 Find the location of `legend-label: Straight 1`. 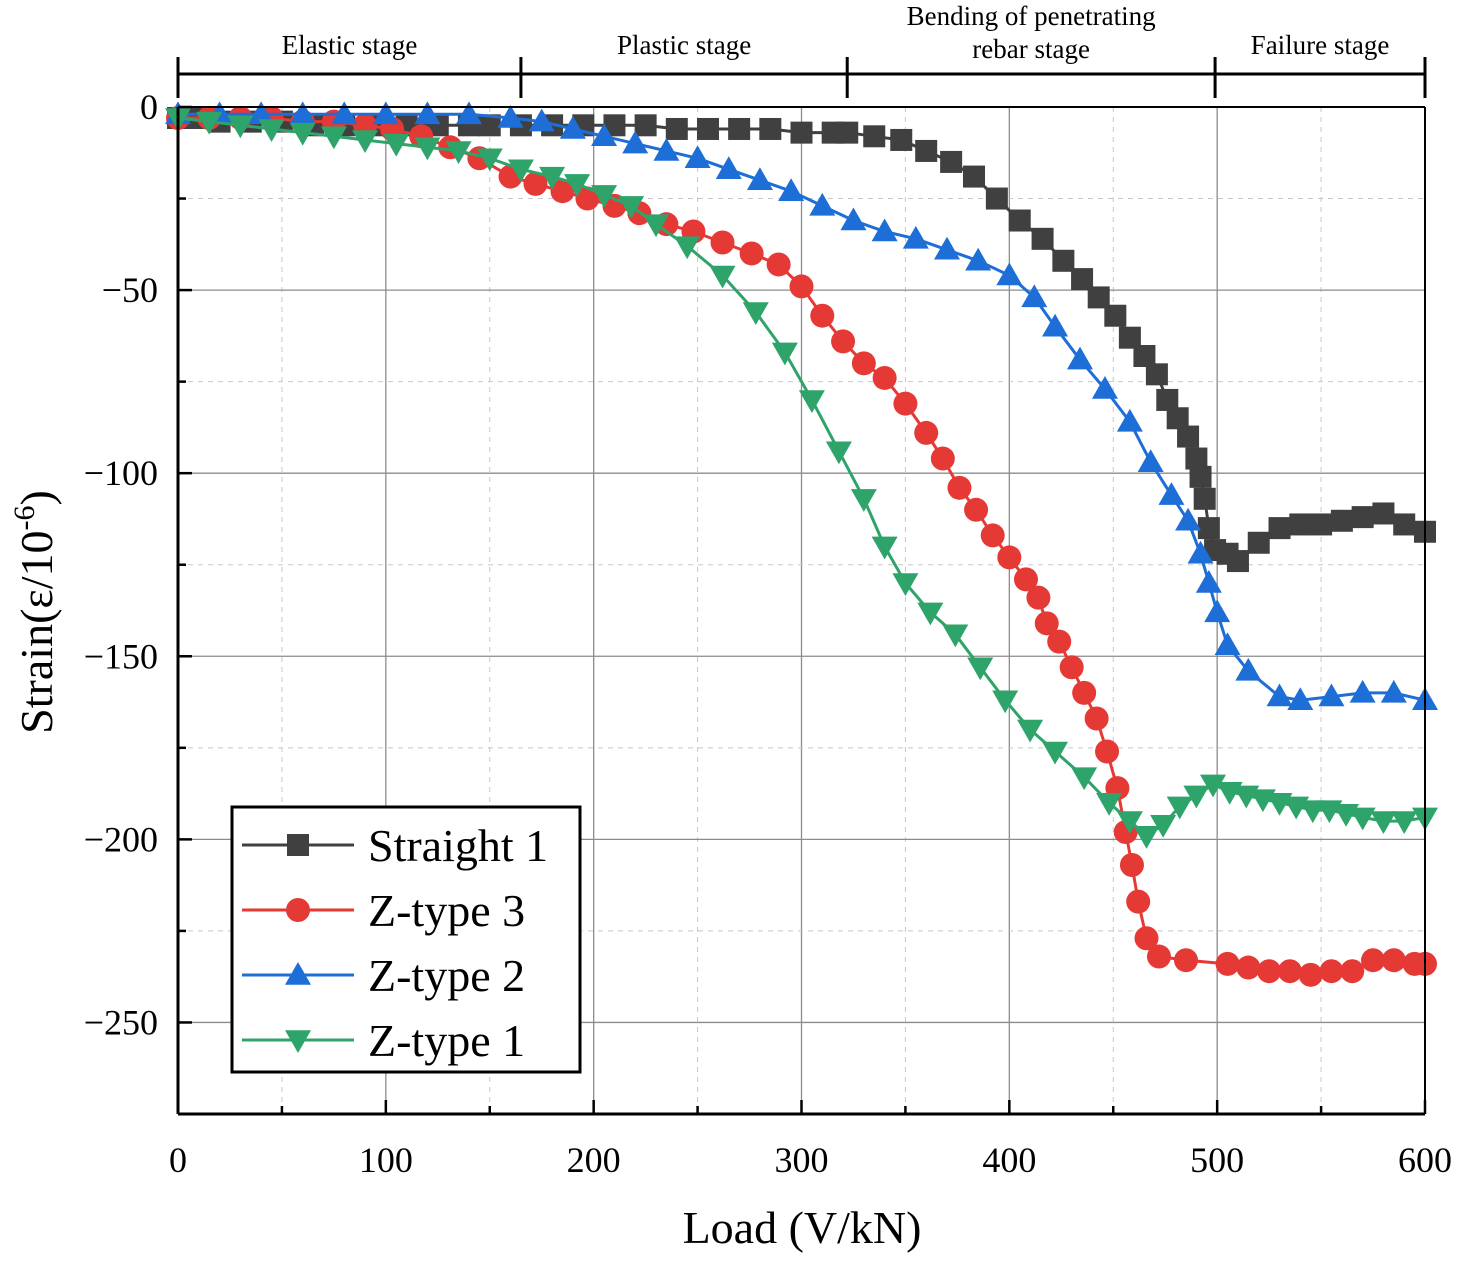

legend-label: Straight 1 is located at coordinates (458, 845).